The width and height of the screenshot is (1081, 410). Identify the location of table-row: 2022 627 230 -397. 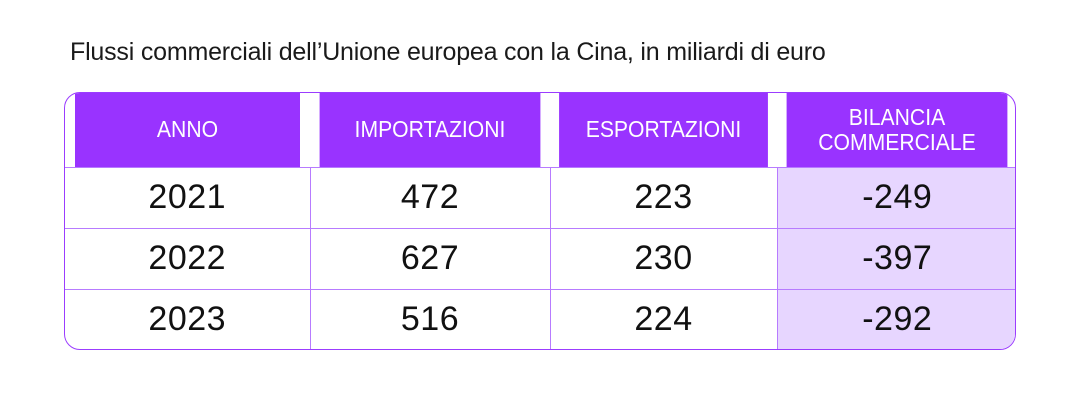
(540, 258).